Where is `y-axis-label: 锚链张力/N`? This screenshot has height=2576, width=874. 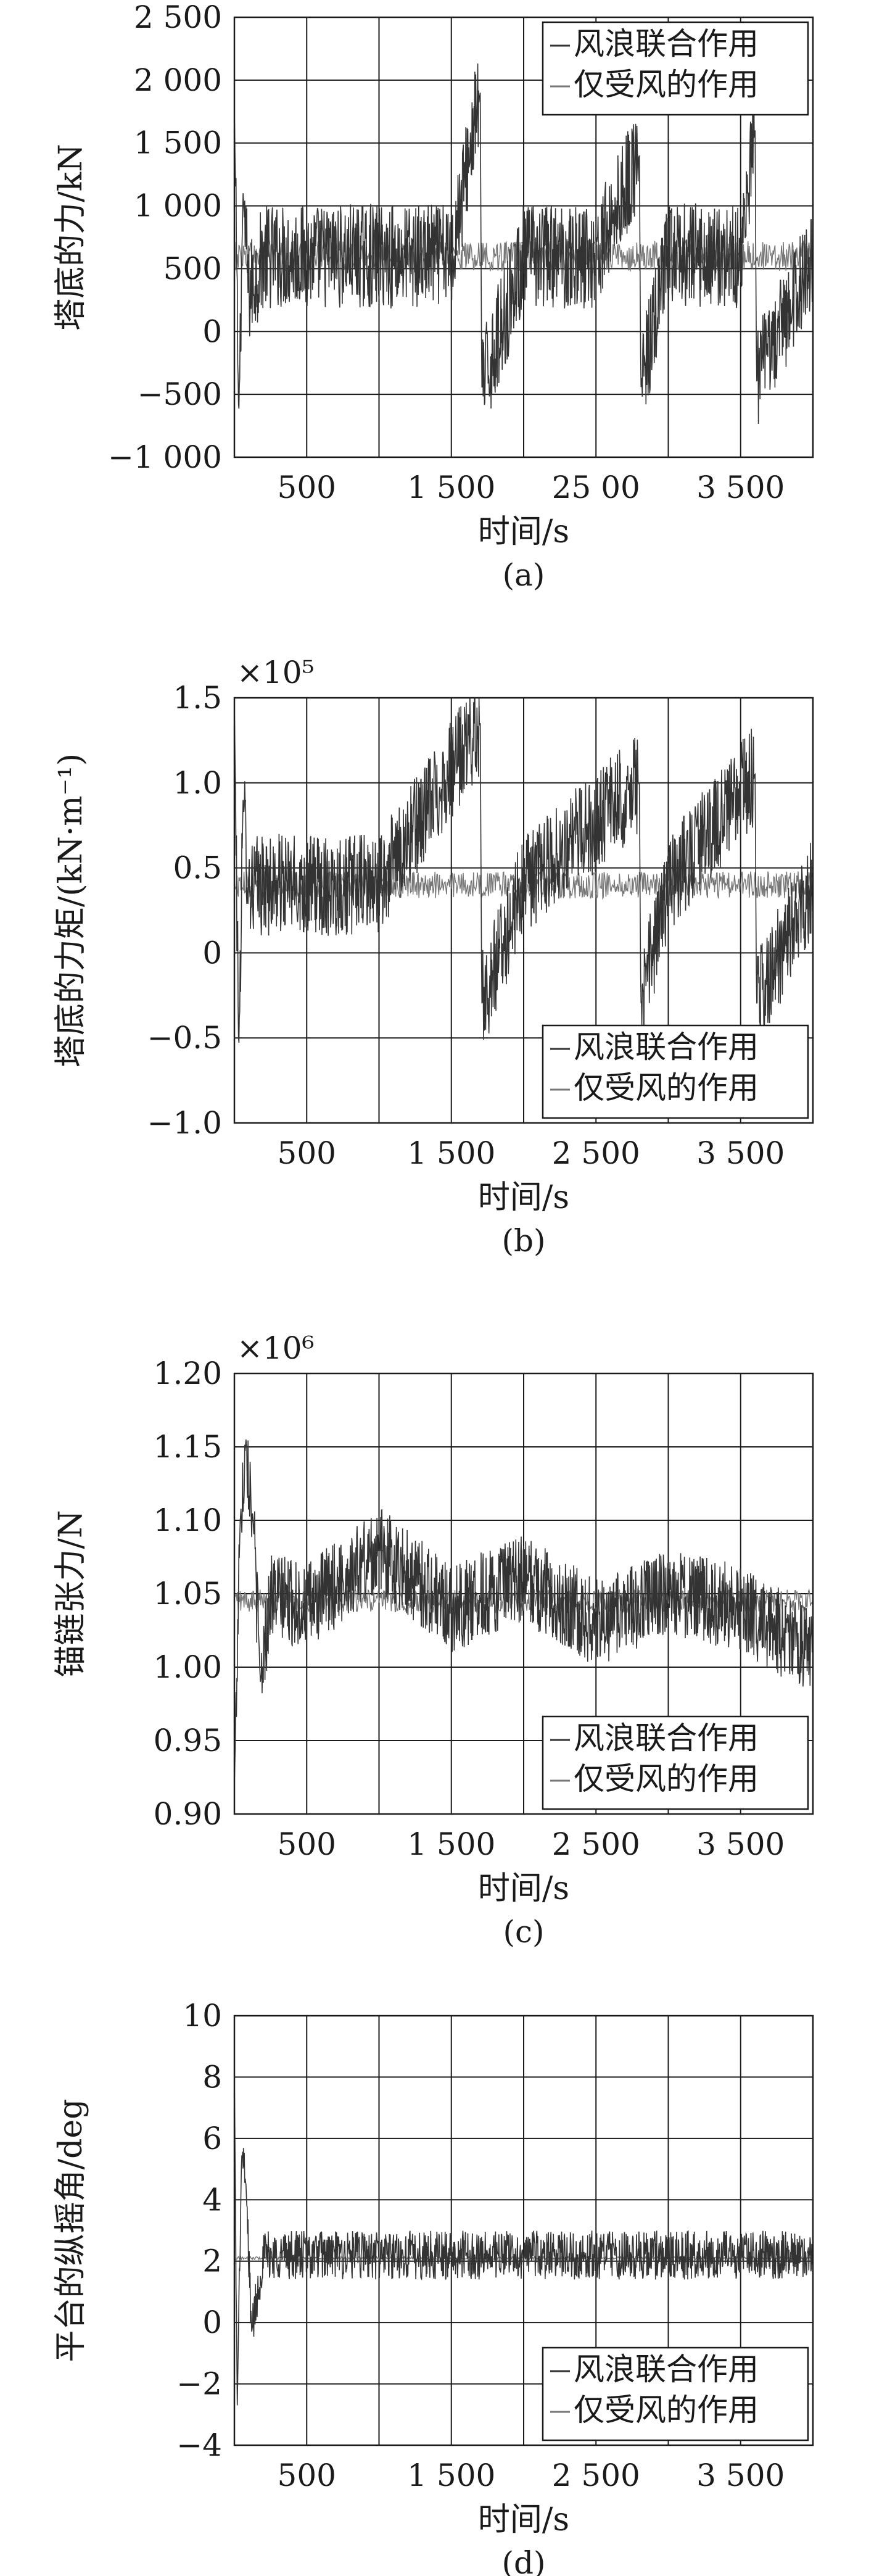
y-axis-label: 锚链张力/N is located at coordinates (70, 1593).